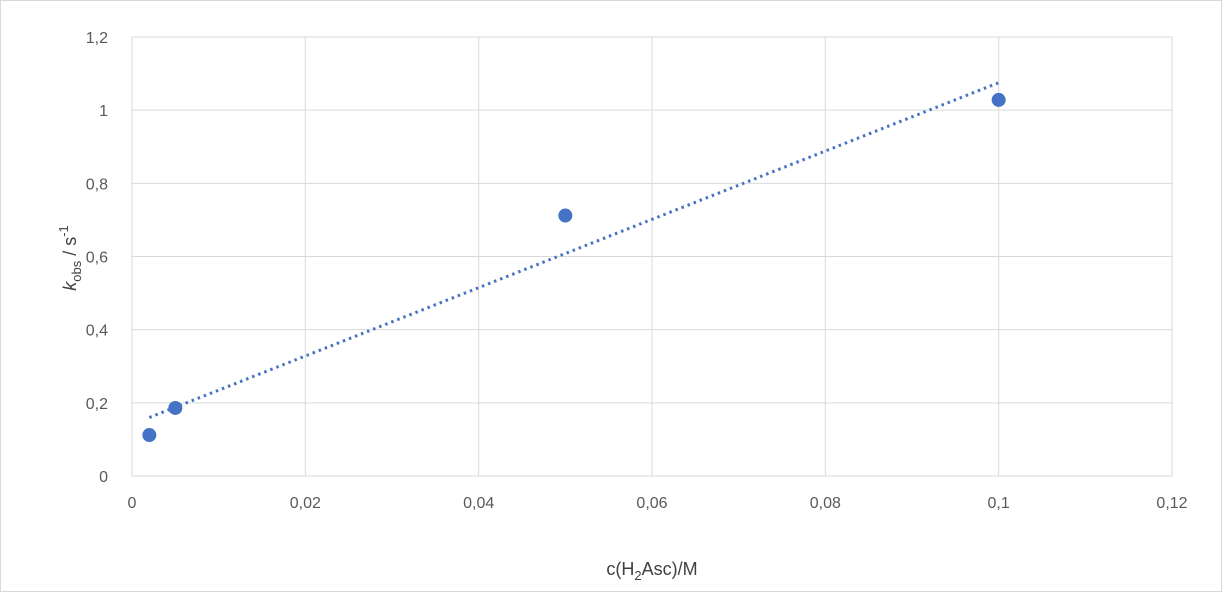 This screenshot has width=1222, height=592. Describe the element at coordinates (97, 38) in the screenshot. I see `y-tick-label: 1,2` at that location.